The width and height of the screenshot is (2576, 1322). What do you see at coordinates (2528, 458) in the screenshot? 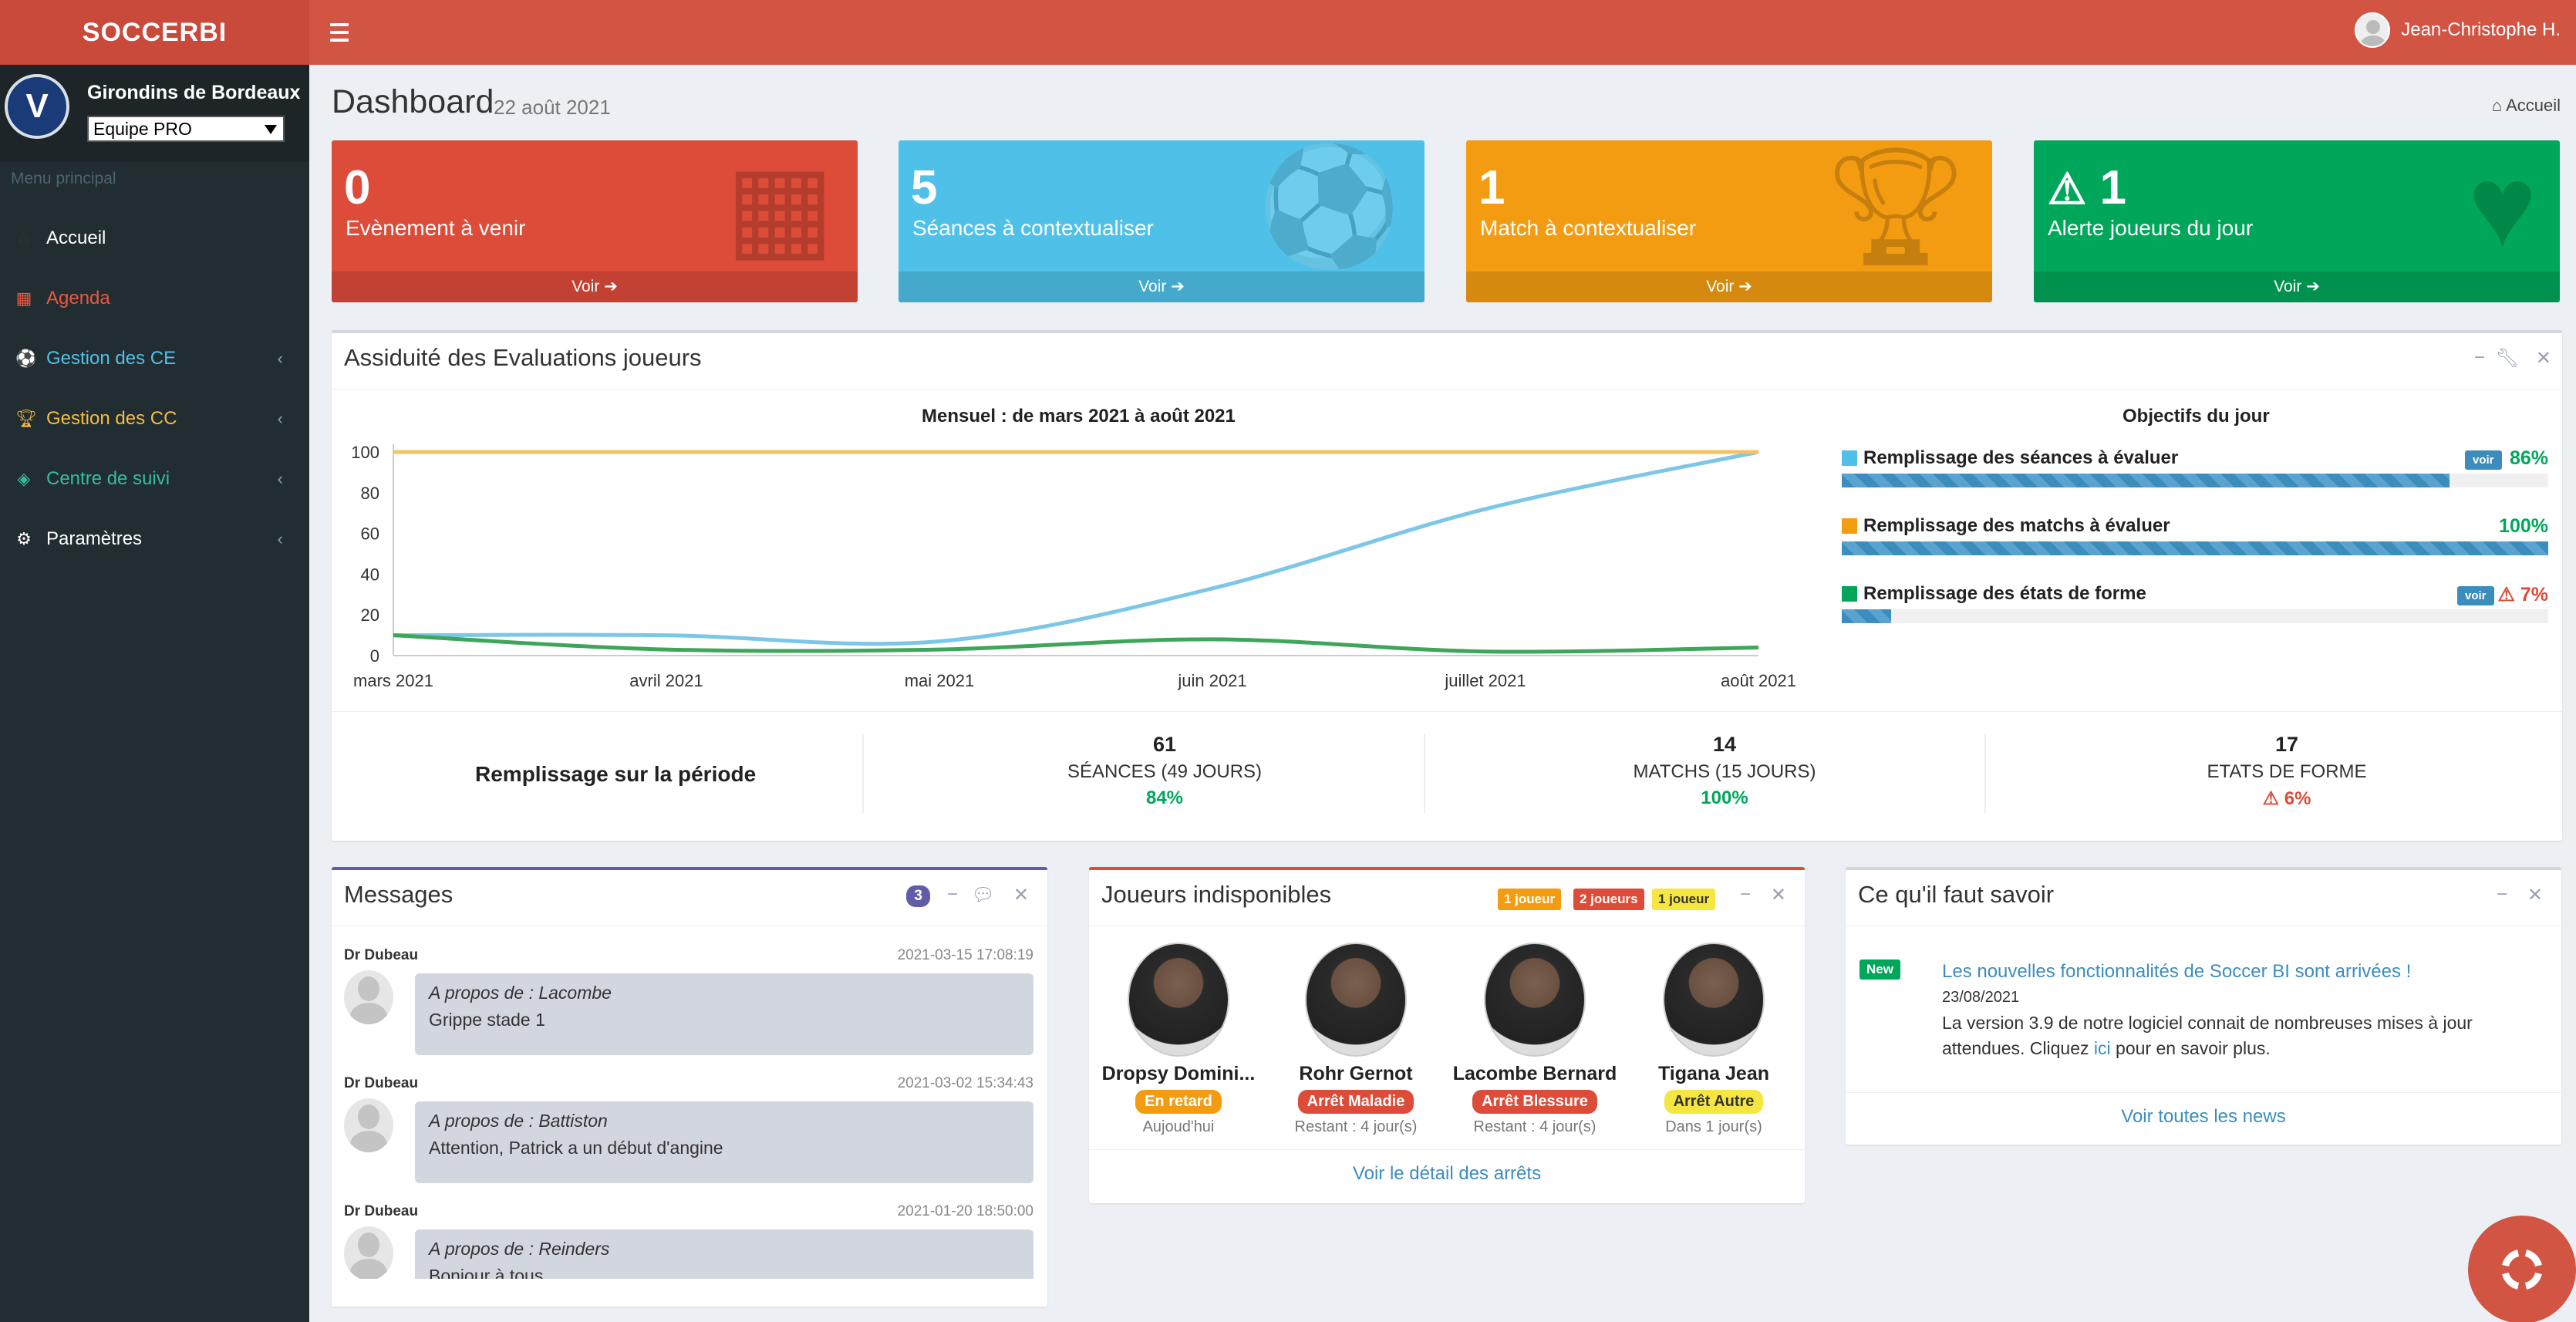
I see `goal-sessions-pct: 86%` at bounding box center [2528, 458].